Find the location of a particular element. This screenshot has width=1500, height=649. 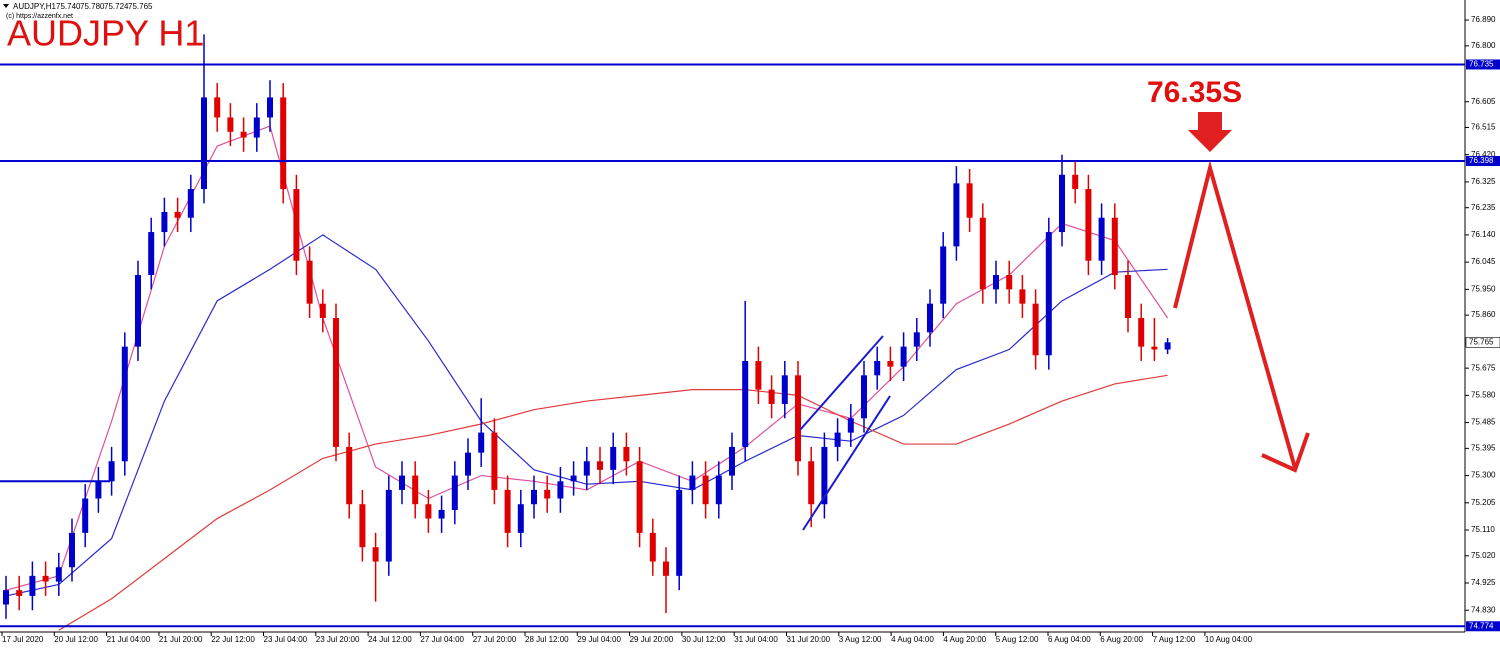

price-box is located at coordinates (1482, 342).